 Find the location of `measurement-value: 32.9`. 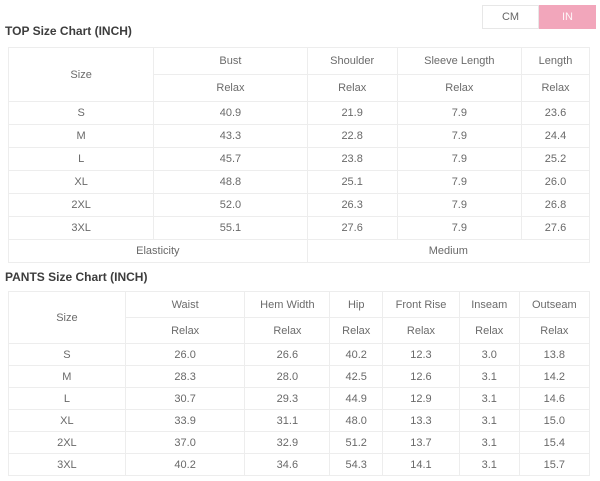

measurement-value: 32.9 is located at coordinates (287, 442).